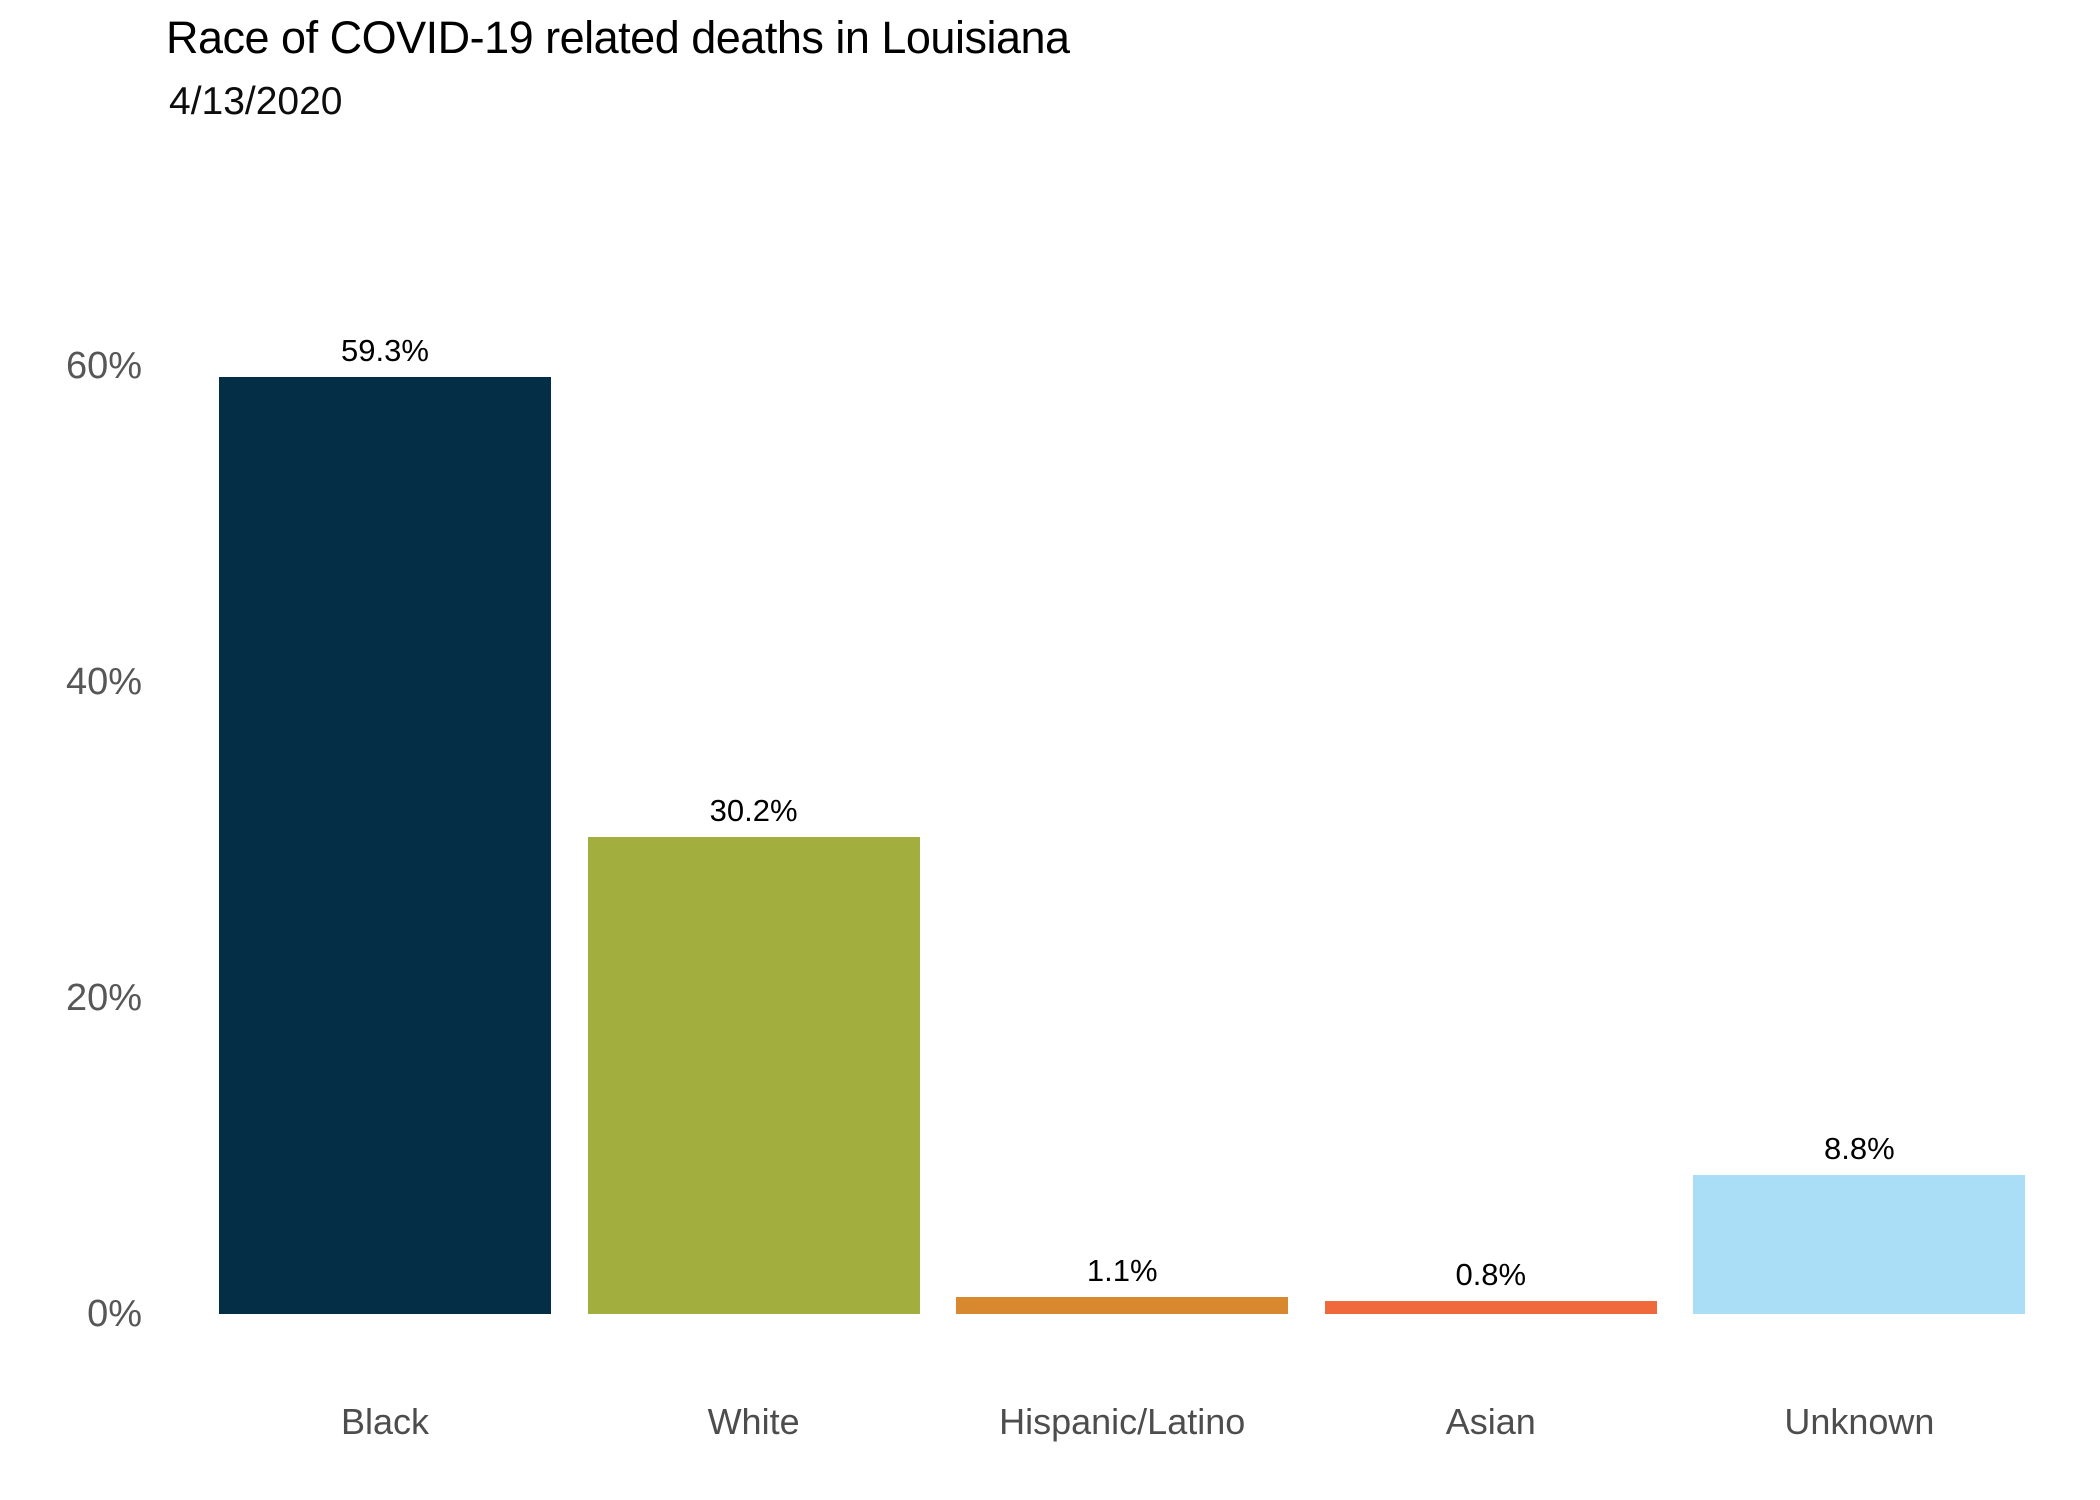  Describe the element at coordinates (753, 1421) in the screenshot. I see `x-axis-label-white: White` at that location.